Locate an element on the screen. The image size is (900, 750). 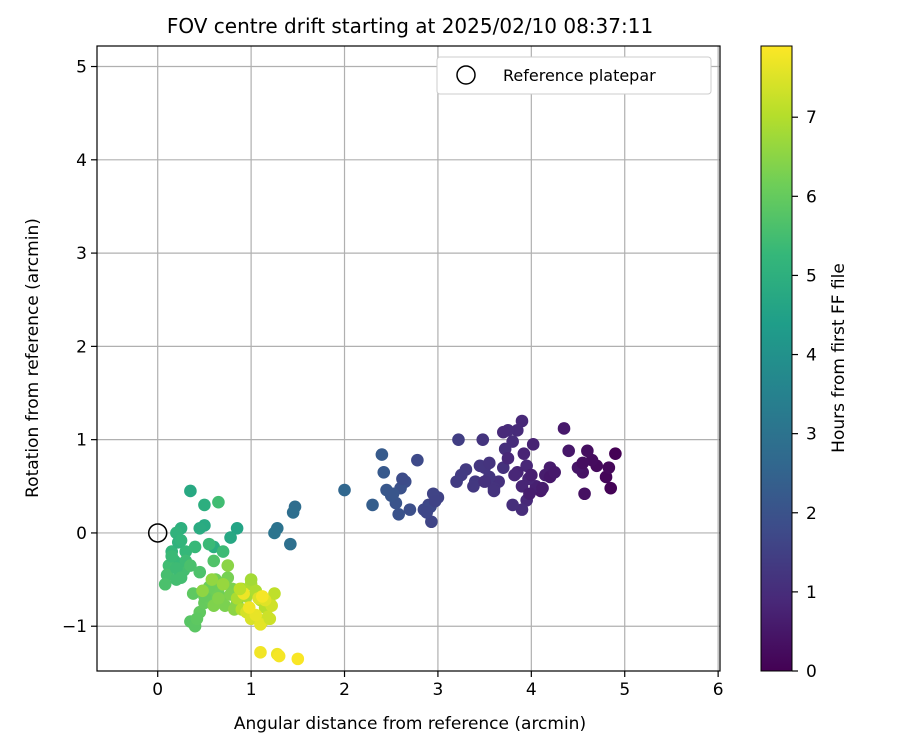
legend: Reference platepar is located at coordinates (574, 75).